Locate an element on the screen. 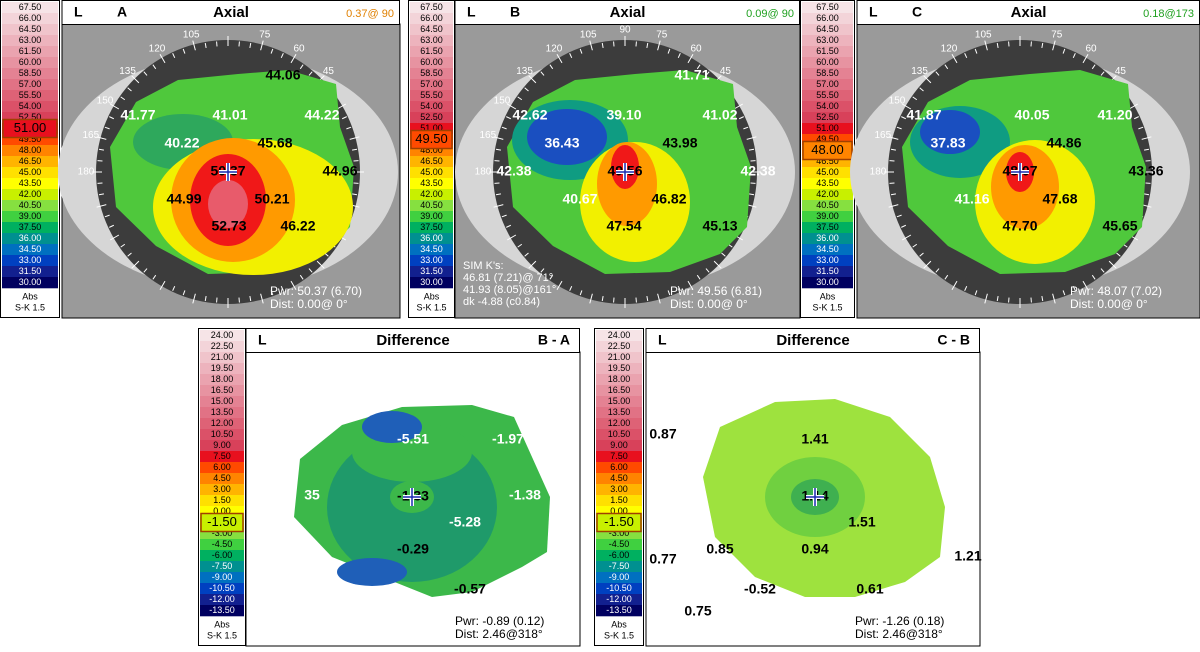 The width and height of the screenshot is (1200, 652). scale-label: 21.00 is located at coordinates (222, 357).